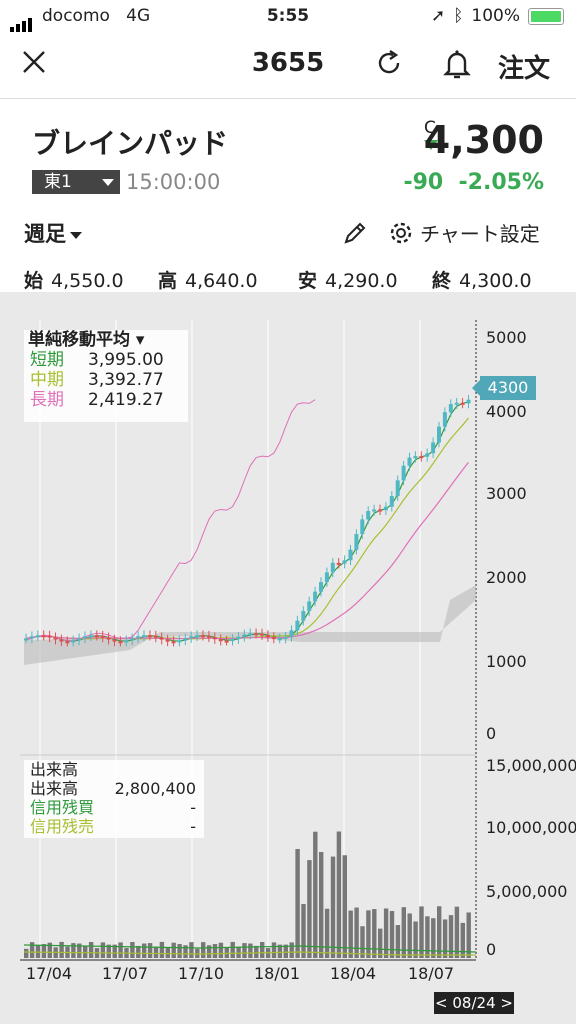 The image size is (576, 1024). What do you see at coordinates (53, 233) in the screenshot?
I see `period-selector: 週足` at bounding box center [53, 233].